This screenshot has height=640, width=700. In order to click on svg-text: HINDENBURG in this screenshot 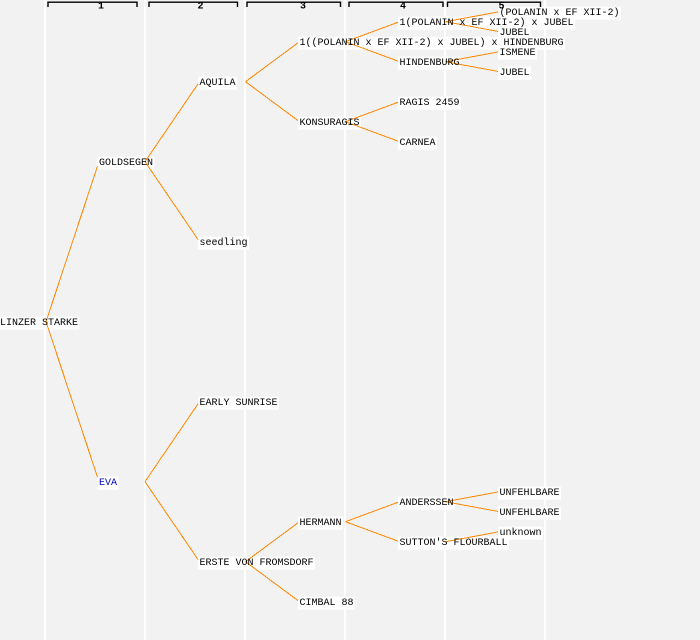, I will do `click(430, 63)`.